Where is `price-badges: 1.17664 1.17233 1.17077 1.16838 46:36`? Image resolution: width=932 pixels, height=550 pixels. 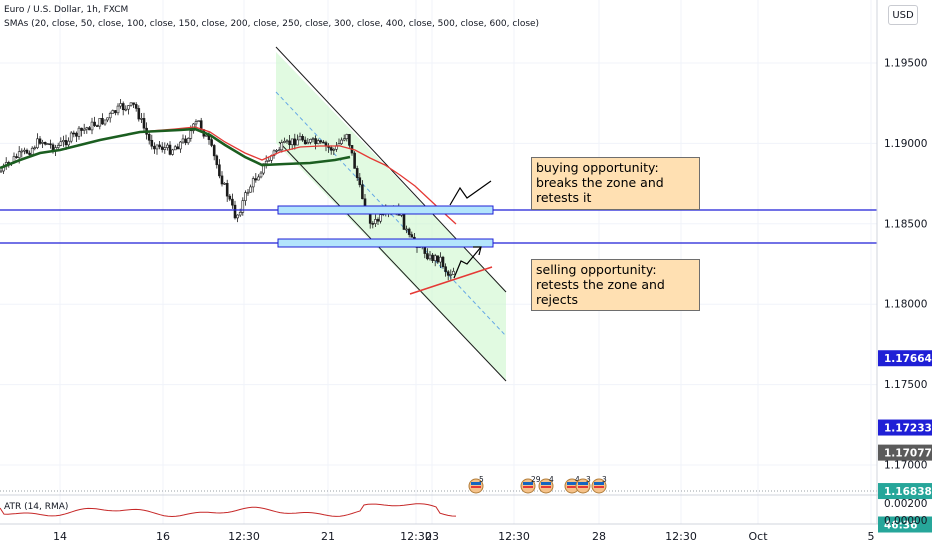
price-badges: 1.17664 1.17233 1.17077 1.16838 46:36 is located at coordinates (905, 441).